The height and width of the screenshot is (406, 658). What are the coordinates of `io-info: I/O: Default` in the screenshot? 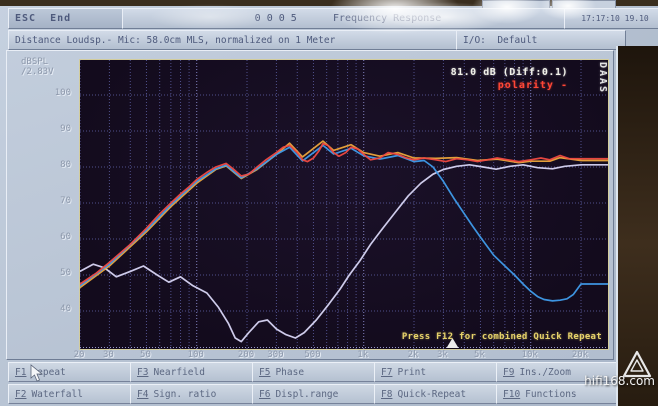 It's located at (500, 40).